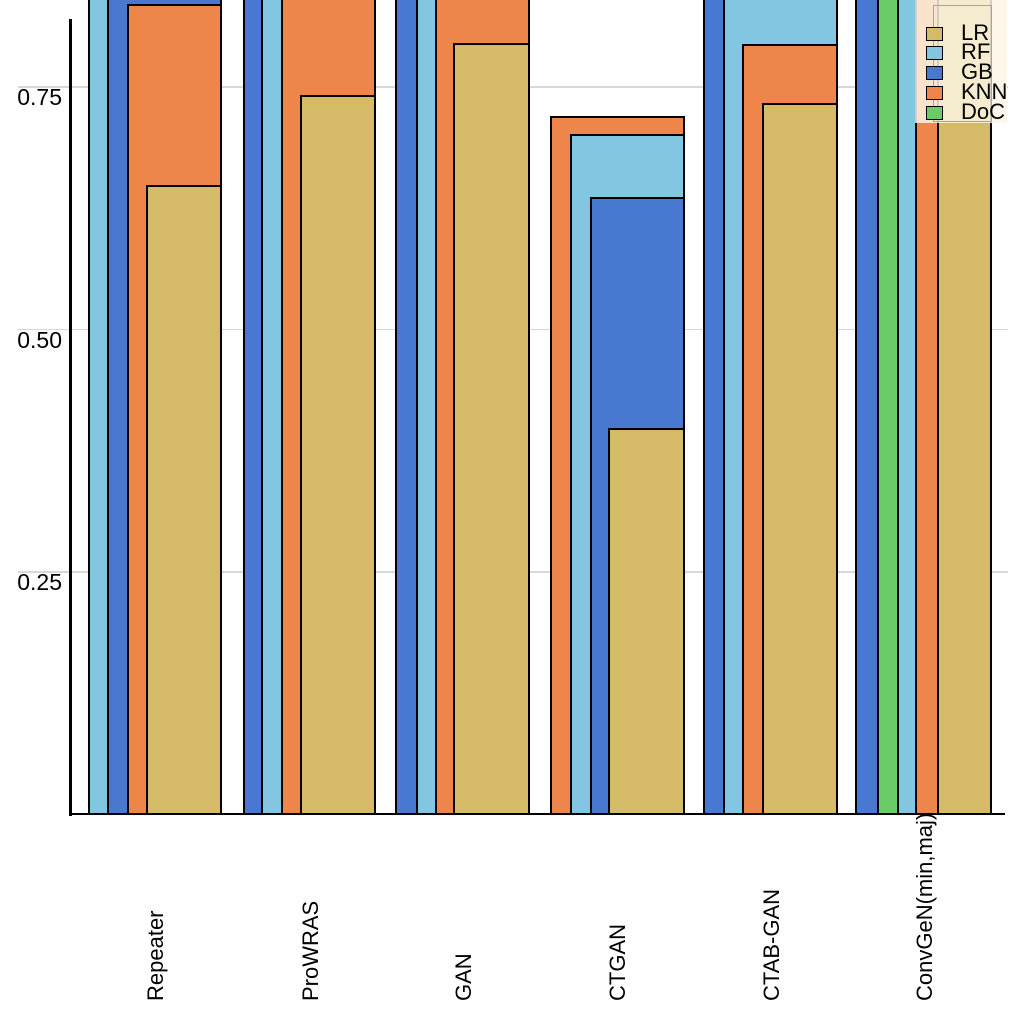 This screenshot has height=1024, width=1024. What do you see at coordinates (800, 458) in the screenshot?
I see `bar-CTAB-GAN-LR` at bounding box center [800, 458].